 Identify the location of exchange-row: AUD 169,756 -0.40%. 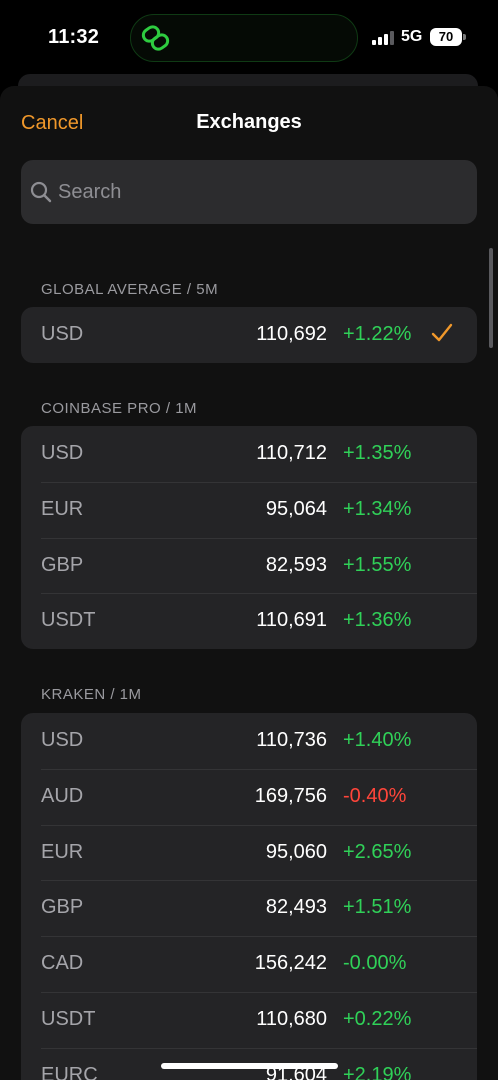
(249, 796).